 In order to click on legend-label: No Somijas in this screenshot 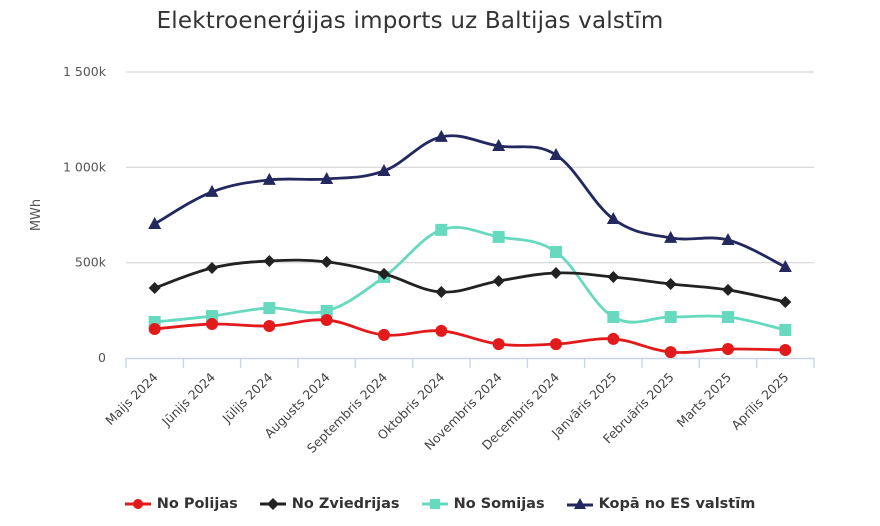, I will do `click(499, 504)`.